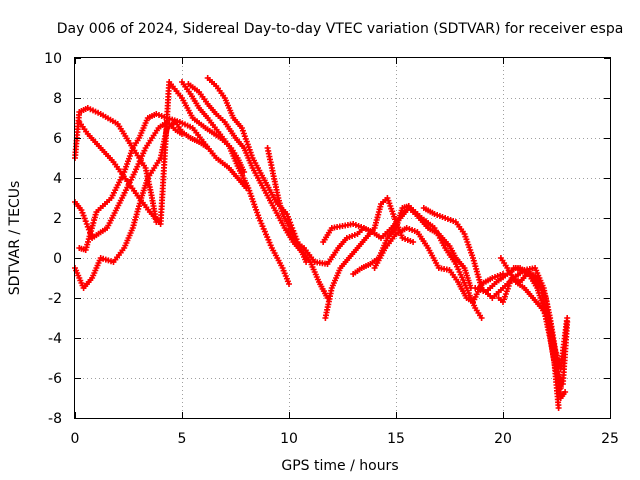  I want to click on series-line, so click(258, 191).